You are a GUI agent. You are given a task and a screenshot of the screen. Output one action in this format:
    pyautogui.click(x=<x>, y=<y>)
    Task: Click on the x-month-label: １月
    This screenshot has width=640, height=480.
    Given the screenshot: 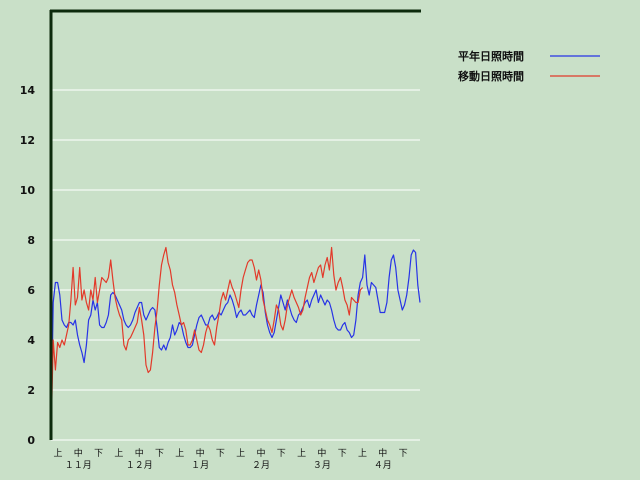 What is the action you would take?
    pyautogui.click(x=200, y=465)
    